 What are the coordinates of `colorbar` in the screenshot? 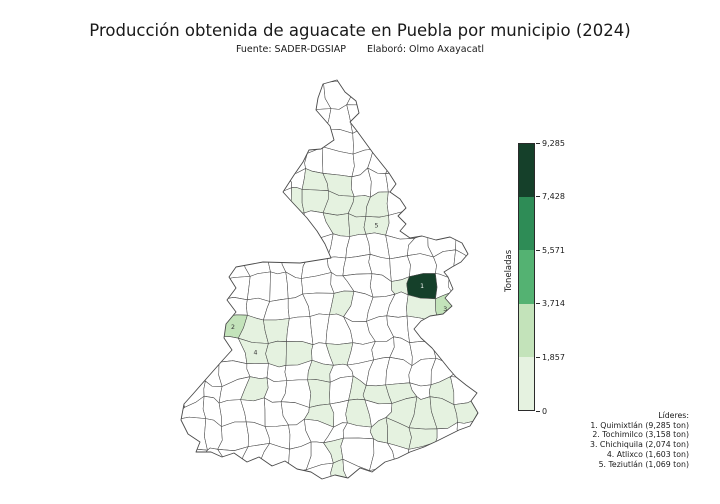 It's located at (526, 277).